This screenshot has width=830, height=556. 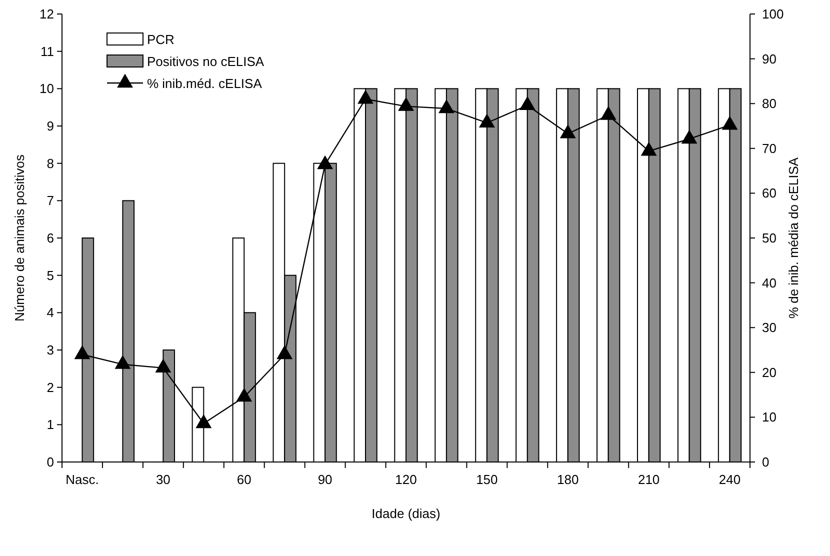 I want to click on y2-tick-label: 90, so click(x=769, y=58).